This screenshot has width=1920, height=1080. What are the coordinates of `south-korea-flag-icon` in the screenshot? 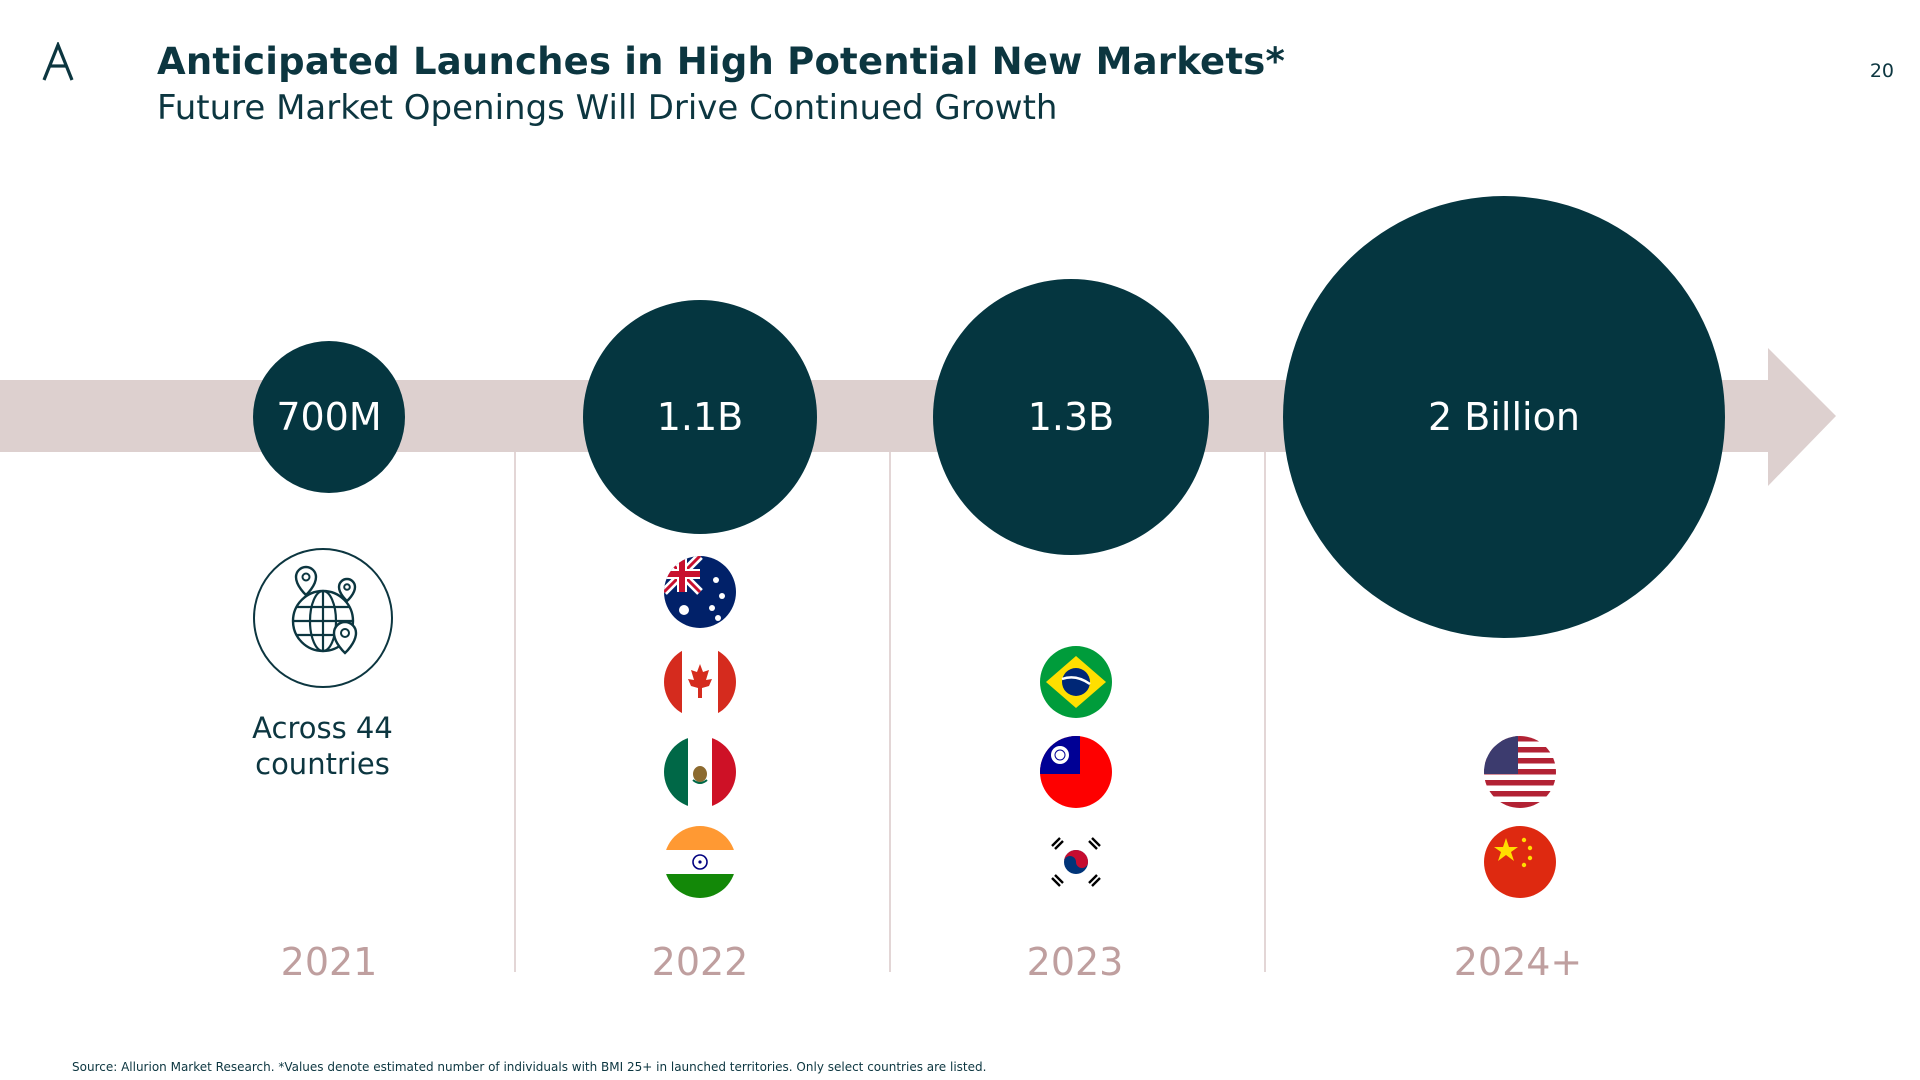 It's located at (1076, 862).